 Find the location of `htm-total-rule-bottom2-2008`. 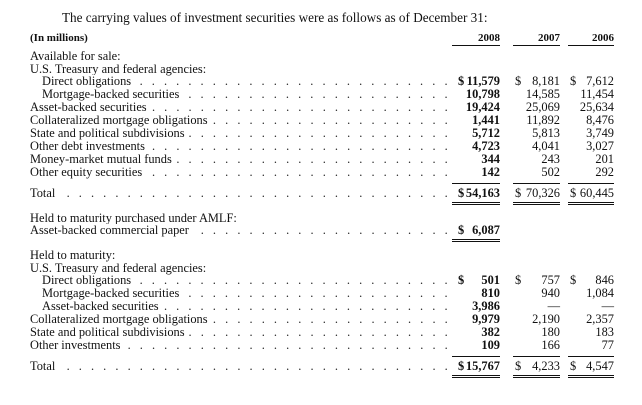

htm-total-rule-bottom2-2008 is located at coordinates (476, 377).